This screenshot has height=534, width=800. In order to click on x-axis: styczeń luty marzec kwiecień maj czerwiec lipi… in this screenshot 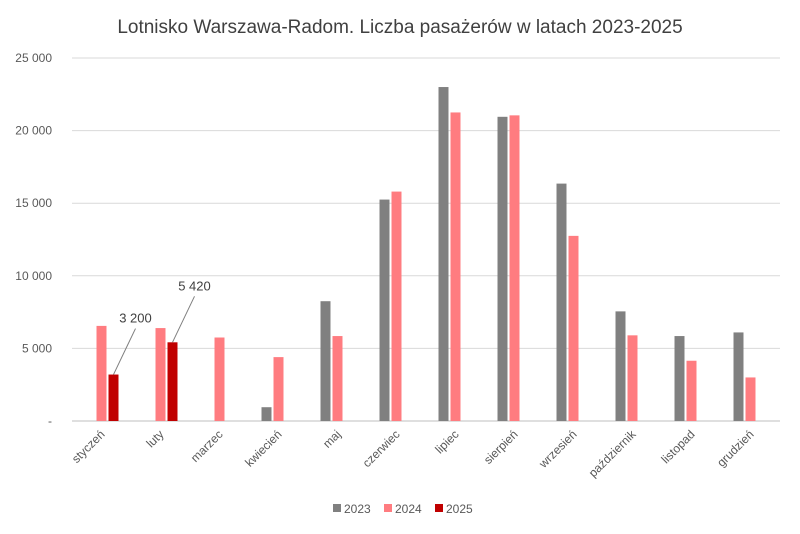, I will do `click(413, 454)`.